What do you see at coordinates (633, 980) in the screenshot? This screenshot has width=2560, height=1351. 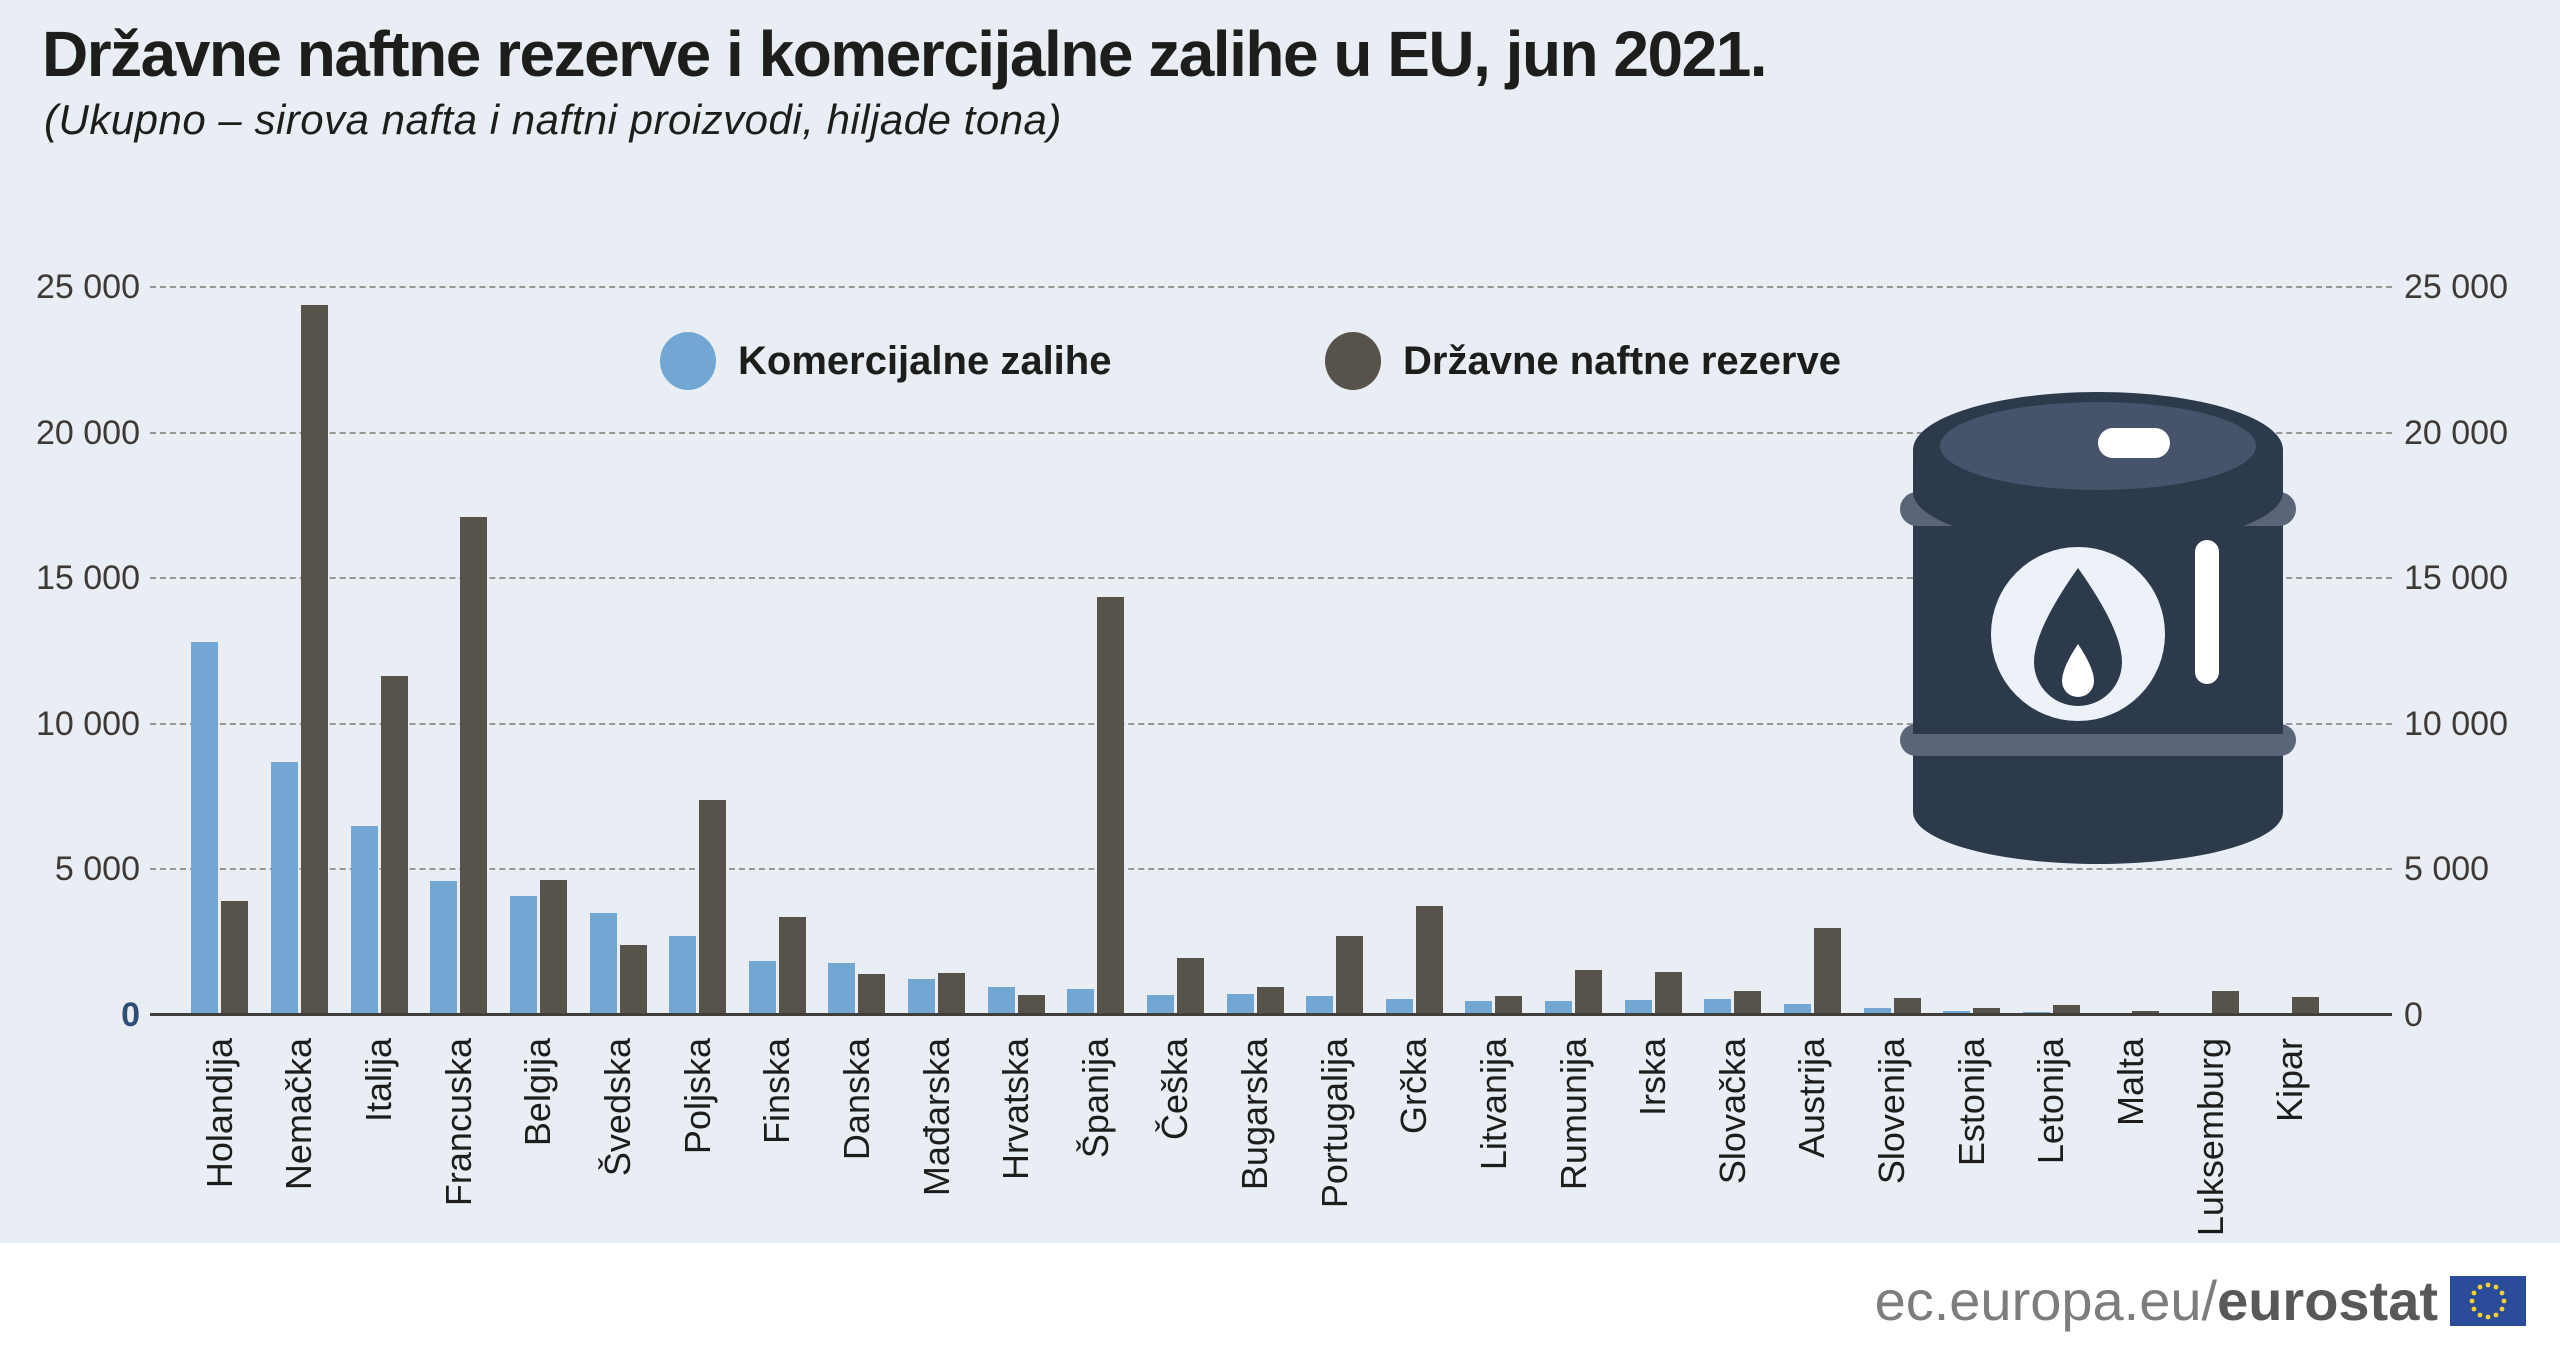 I see `bar-emergency-Švedska` at bounding box center [633, 980].